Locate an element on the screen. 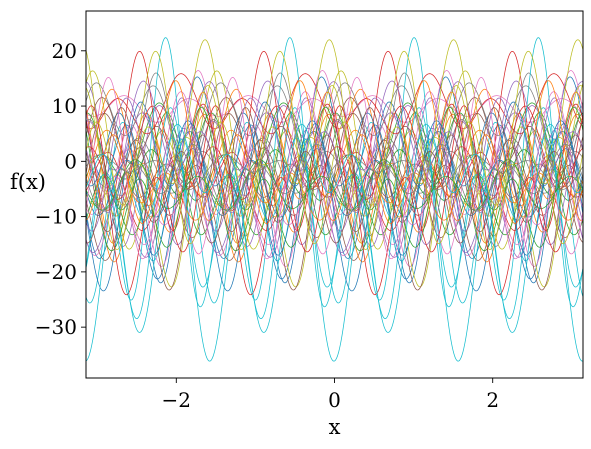 This screenshot has width=591, height=449. y-tick-label: −30 is located at coordinates (56, 327).